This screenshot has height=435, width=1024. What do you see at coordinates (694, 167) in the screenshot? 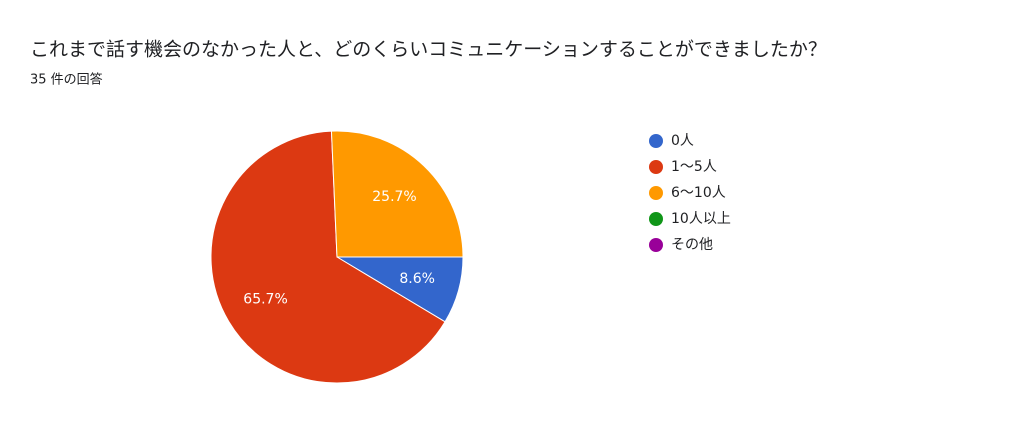
I see `legend-label: 1〜5人` at bounding box center [694, 167].